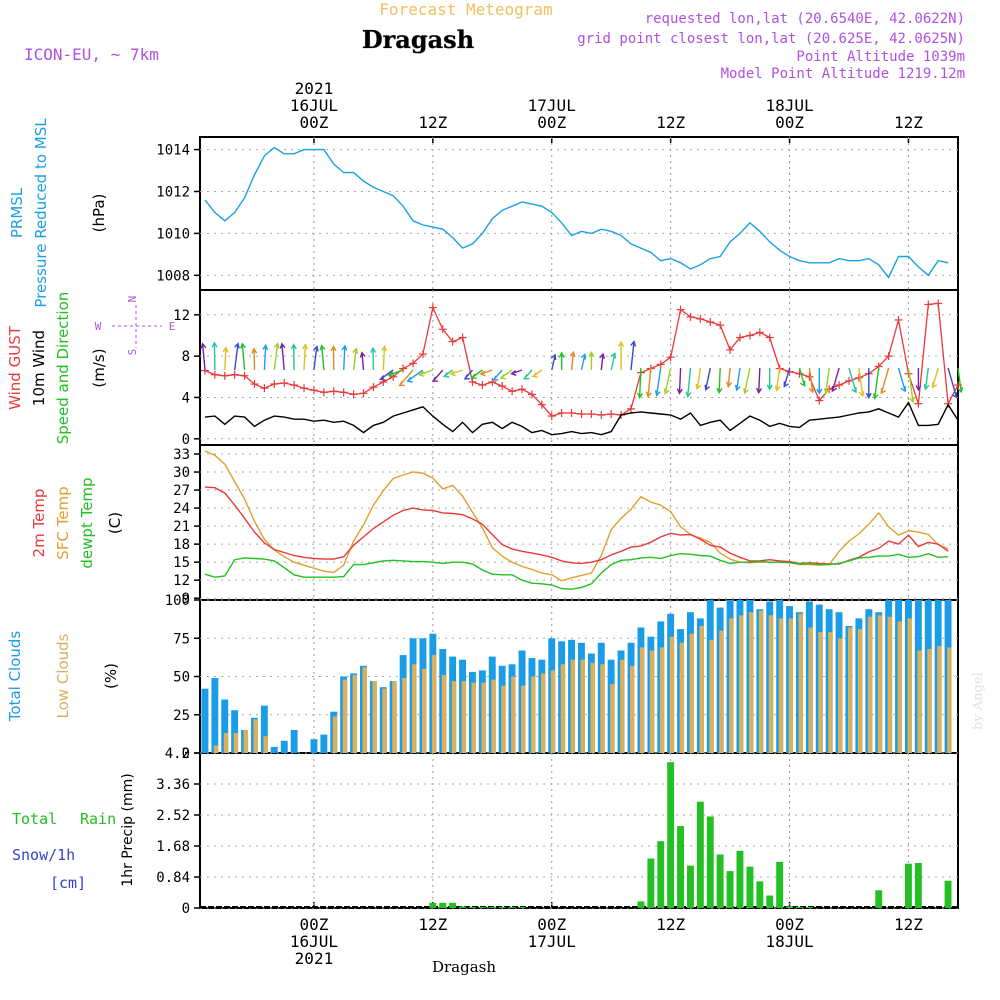 The image size is (1000, 1000). I want to click on y-tick-label: 0, so click(186, 909).